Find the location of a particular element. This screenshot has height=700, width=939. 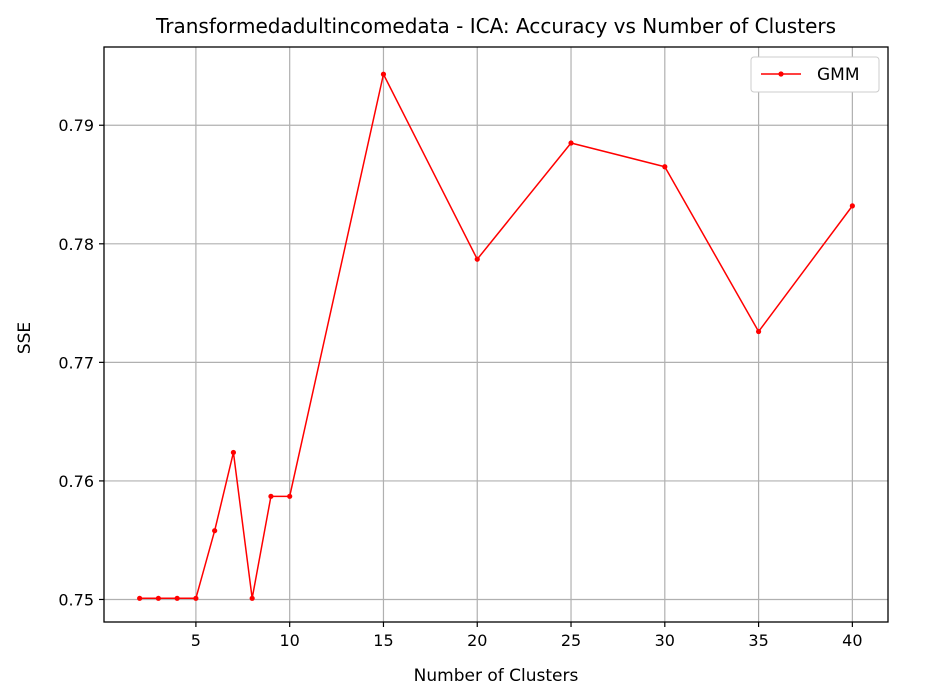

x-tick-label: 30 is located at coordinates (665, 640).